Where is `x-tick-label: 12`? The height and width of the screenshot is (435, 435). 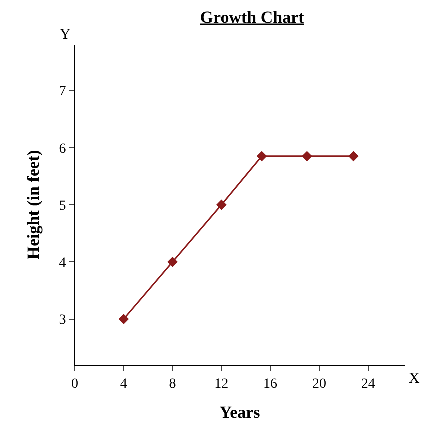
x-tick-label: 12 is located at coordinates (221, 384).